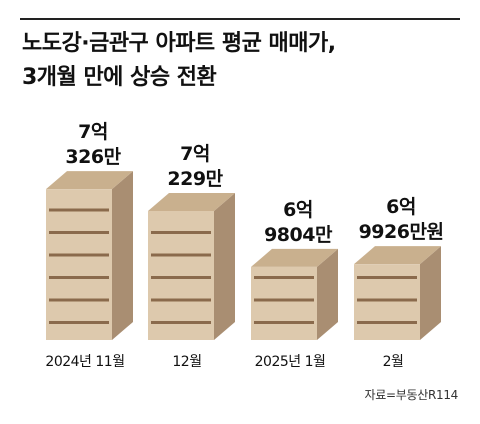  What do you see at coordinates (84, 362) in the screenshot?
I see `category-label-1: 2024년 11월` at bounding box center [84, 362].